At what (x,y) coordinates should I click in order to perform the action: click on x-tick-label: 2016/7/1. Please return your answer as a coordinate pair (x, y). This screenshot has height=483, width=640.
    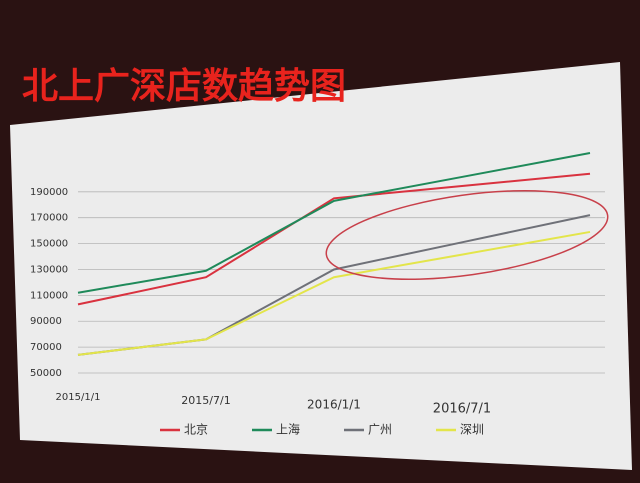
    Looking at the image, I should click on (462, 409).